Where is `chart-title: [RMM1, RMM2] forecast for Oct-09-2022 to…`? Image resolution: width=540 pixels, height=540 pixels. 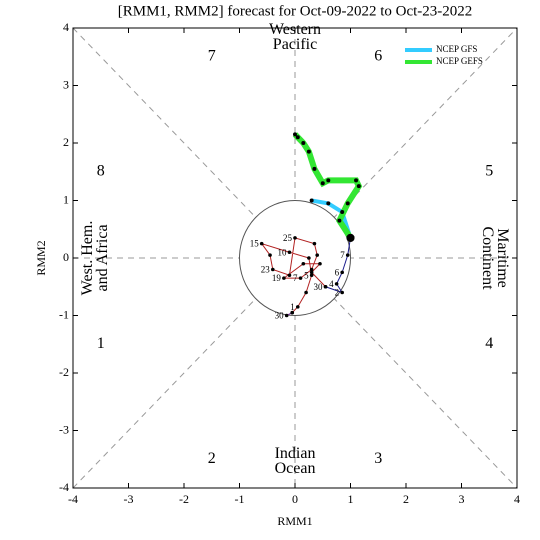 chart-title: [RMM1, RMM2] forecast for Oct-09-2022 to… is located at coordinates (295, 11).